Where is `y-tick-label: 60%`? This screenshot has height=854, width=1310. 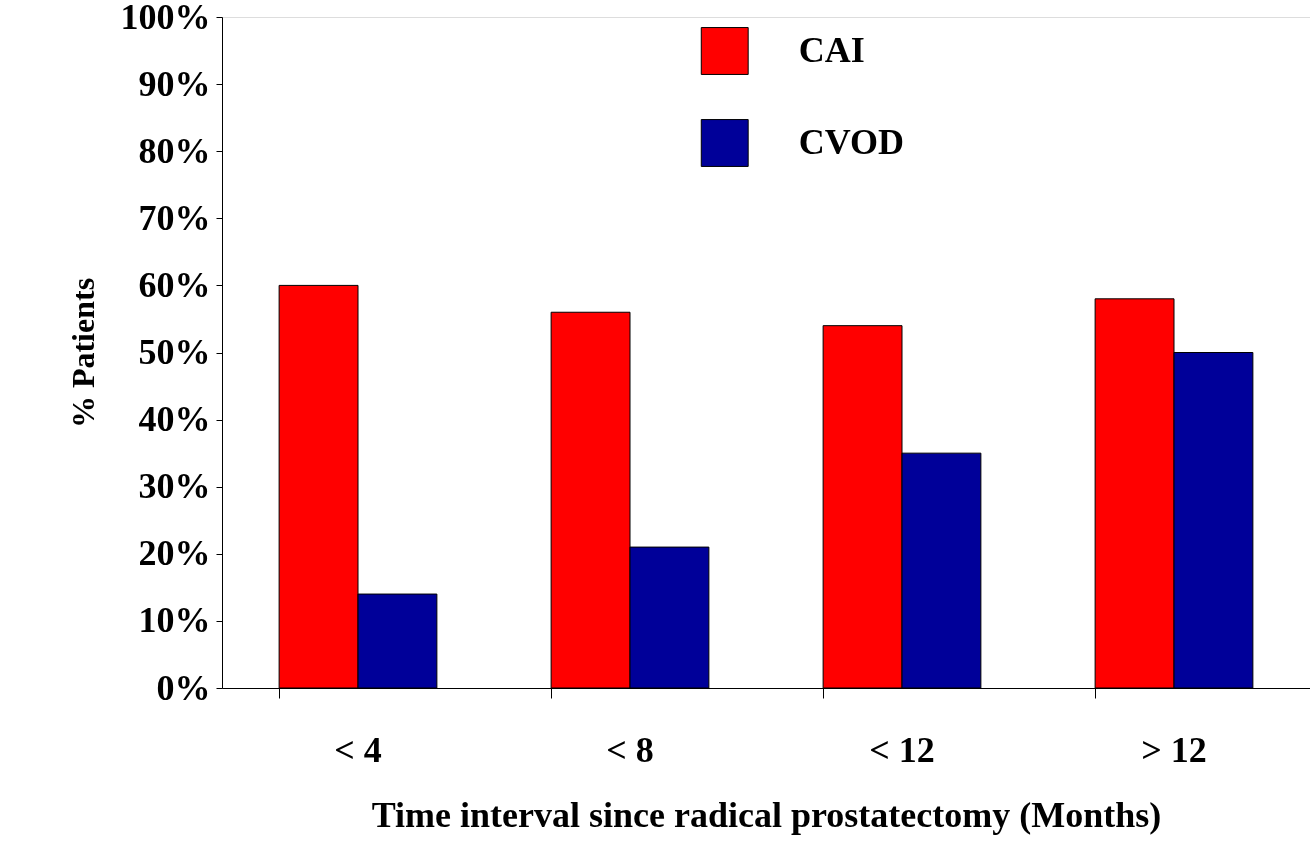 y-tick-label: 60% is located at coordinates (174, 284).